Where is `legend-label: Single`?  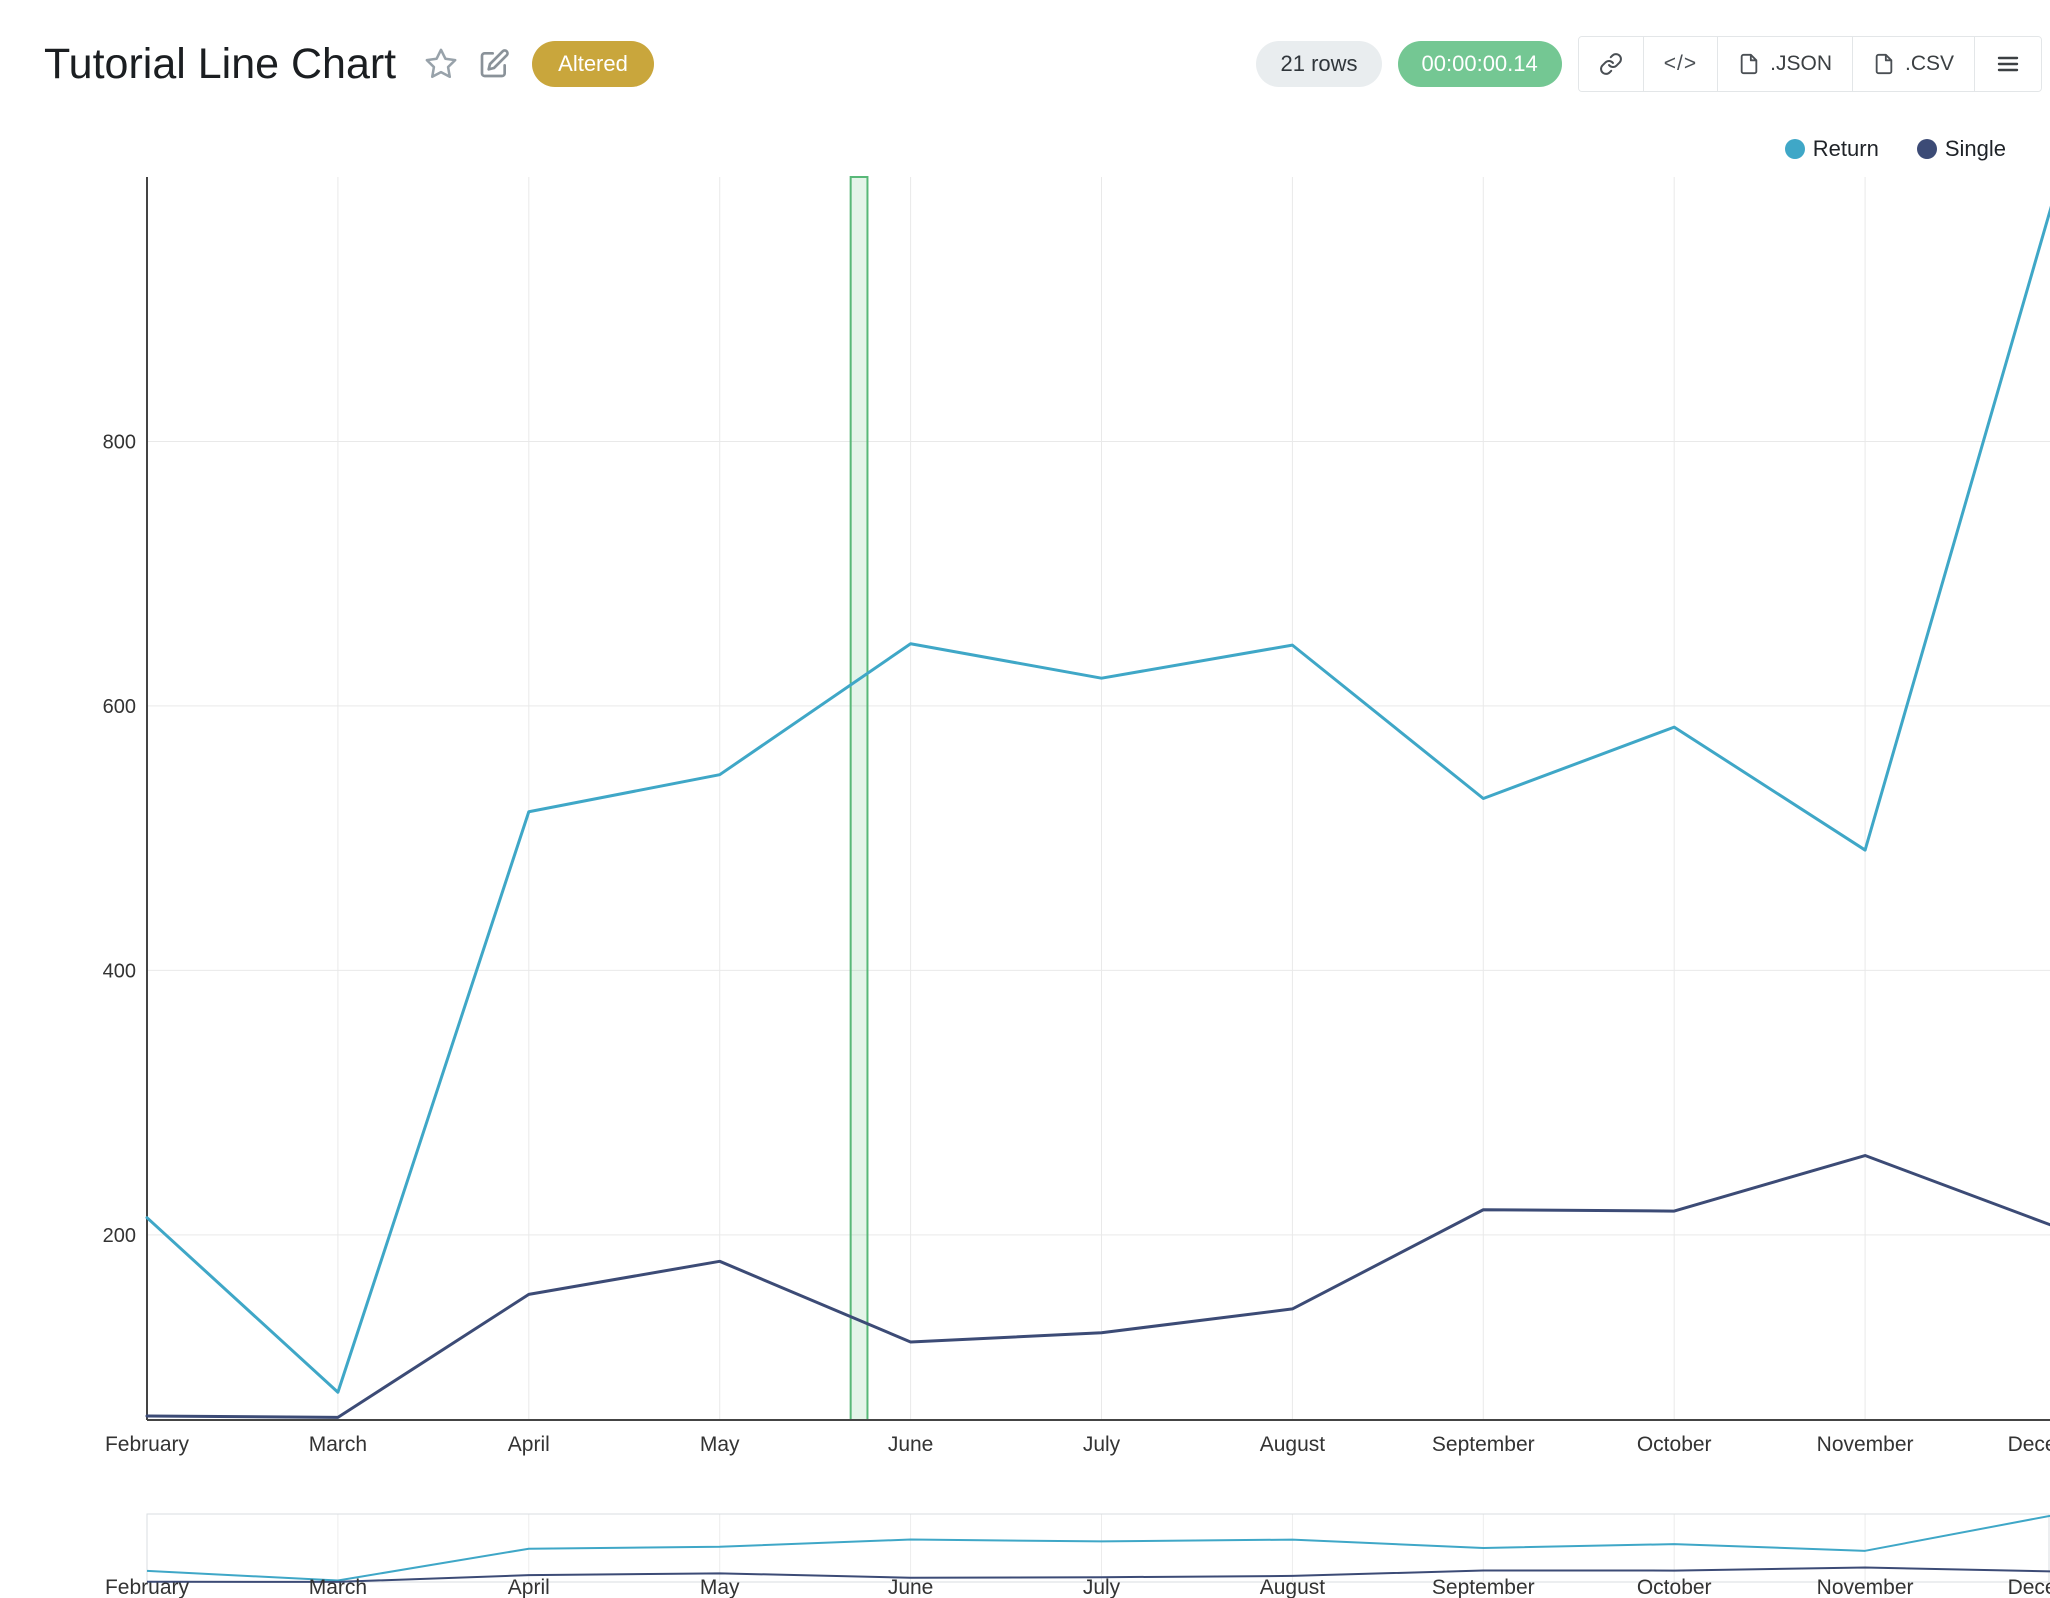 legend-label: Single is located at coordinates (1975, 148).